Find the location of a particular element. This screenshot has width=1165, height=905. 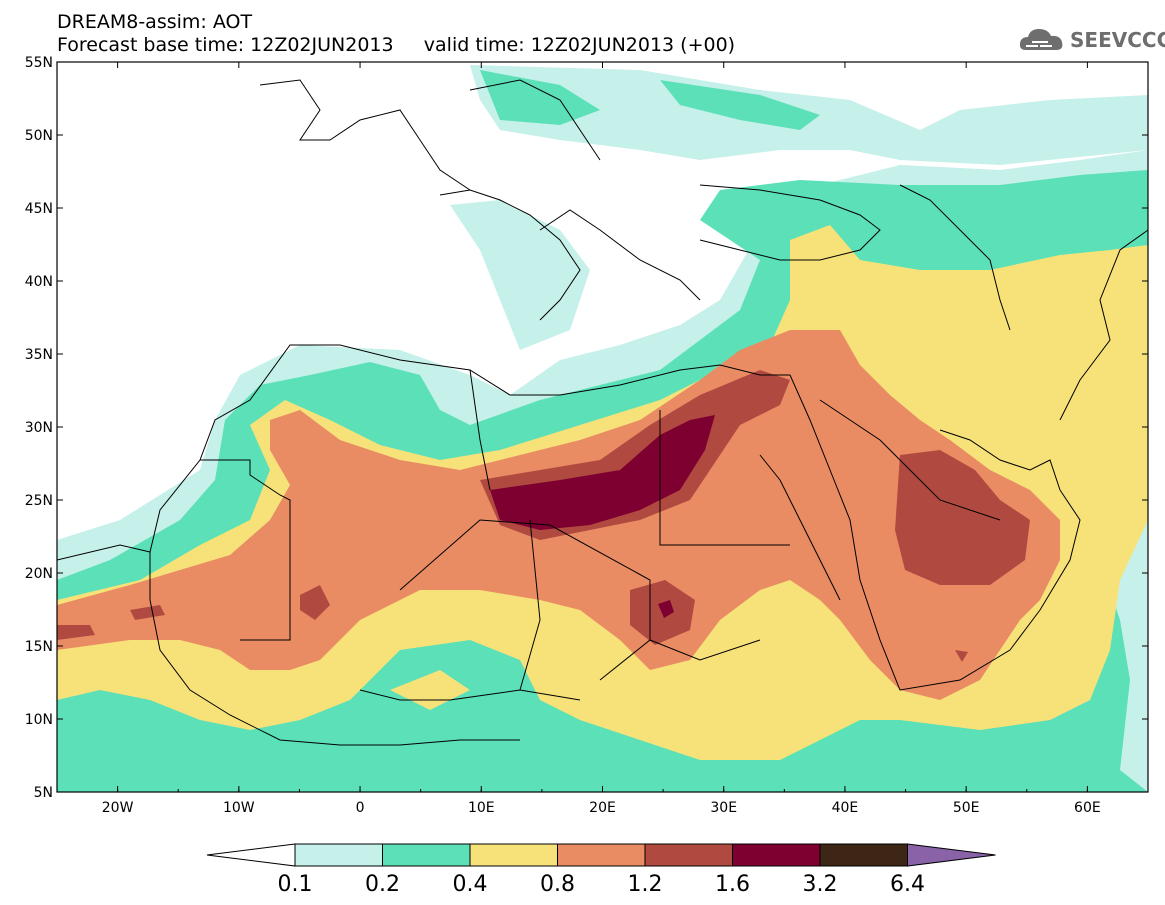

lon-label: 10E is located at coordinates (481, 808).